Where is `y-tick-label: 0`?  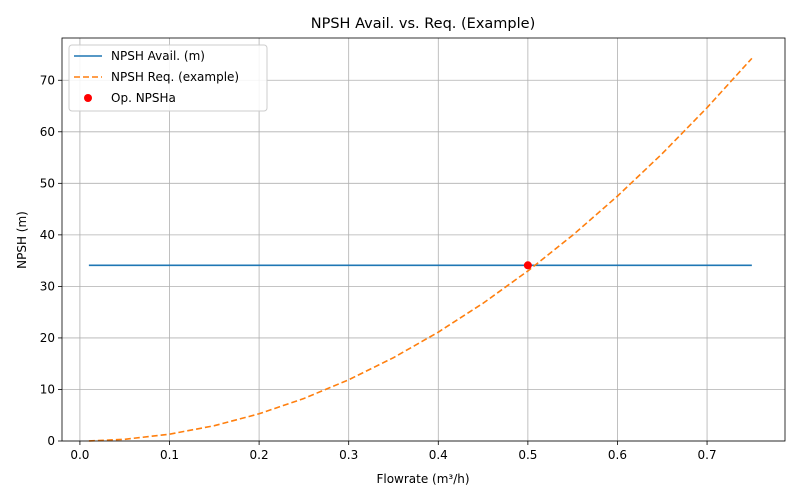 y-tick-label: 0 is located at coordinates (51, 441).